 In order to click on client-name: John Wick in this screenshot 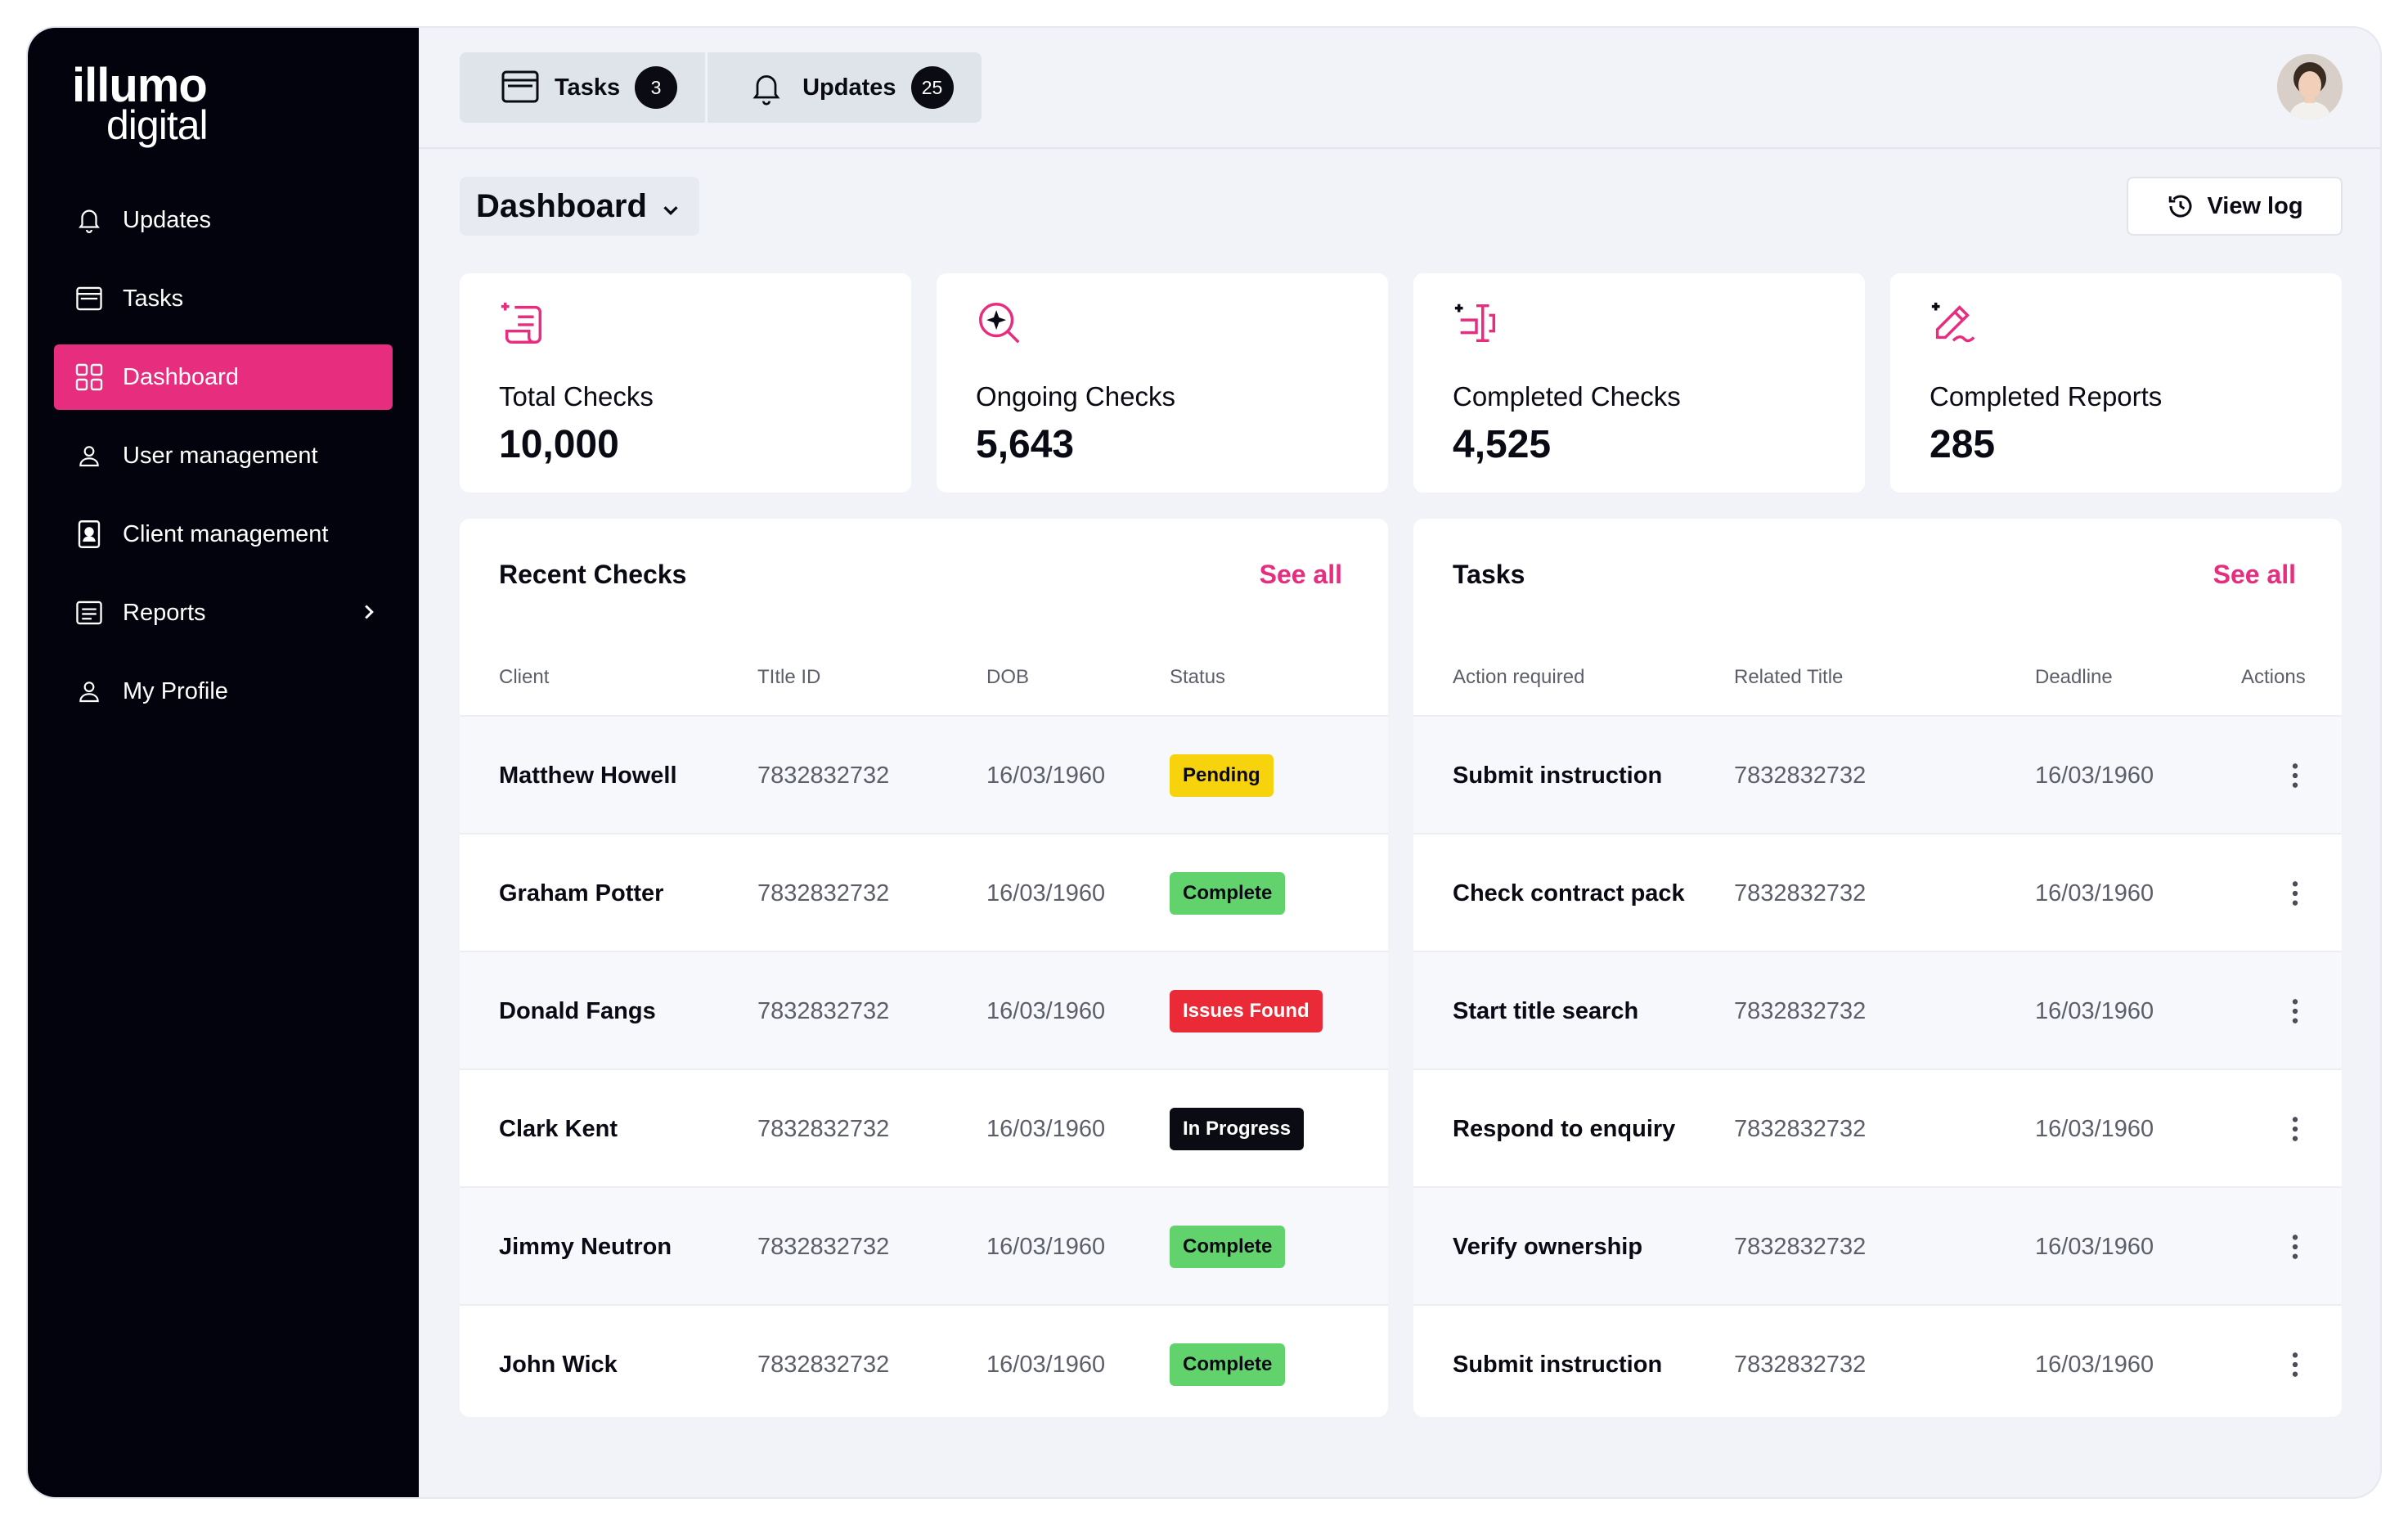, I will do `click(558, 1364)`.